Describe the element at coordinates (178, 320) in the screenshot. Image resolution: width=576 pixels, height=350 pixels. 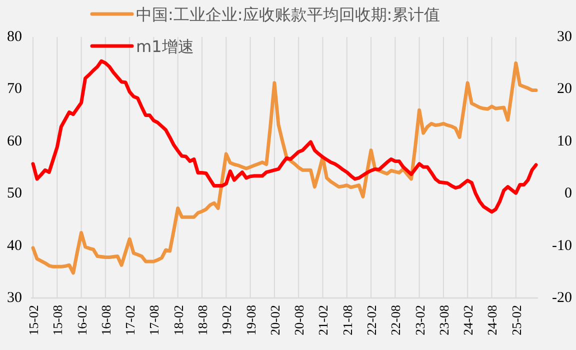
I see `x-tick-label: 18-02` at that location.